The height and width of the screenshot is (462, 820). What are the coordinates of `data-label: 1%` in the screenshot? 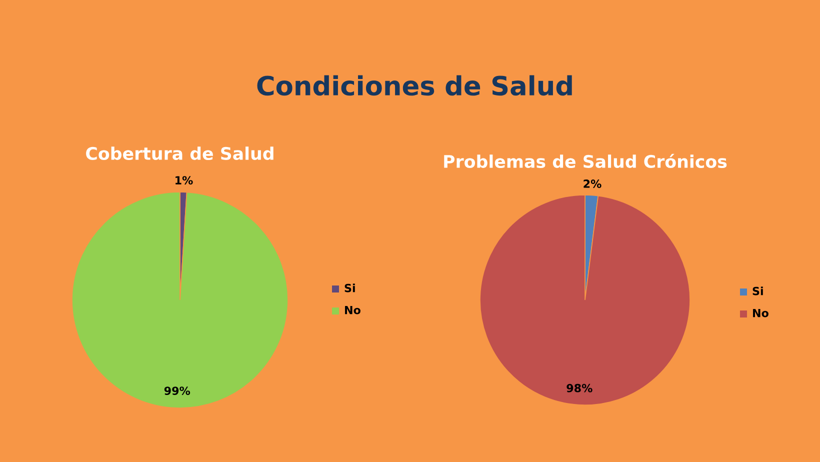 It's located at (184, 180).